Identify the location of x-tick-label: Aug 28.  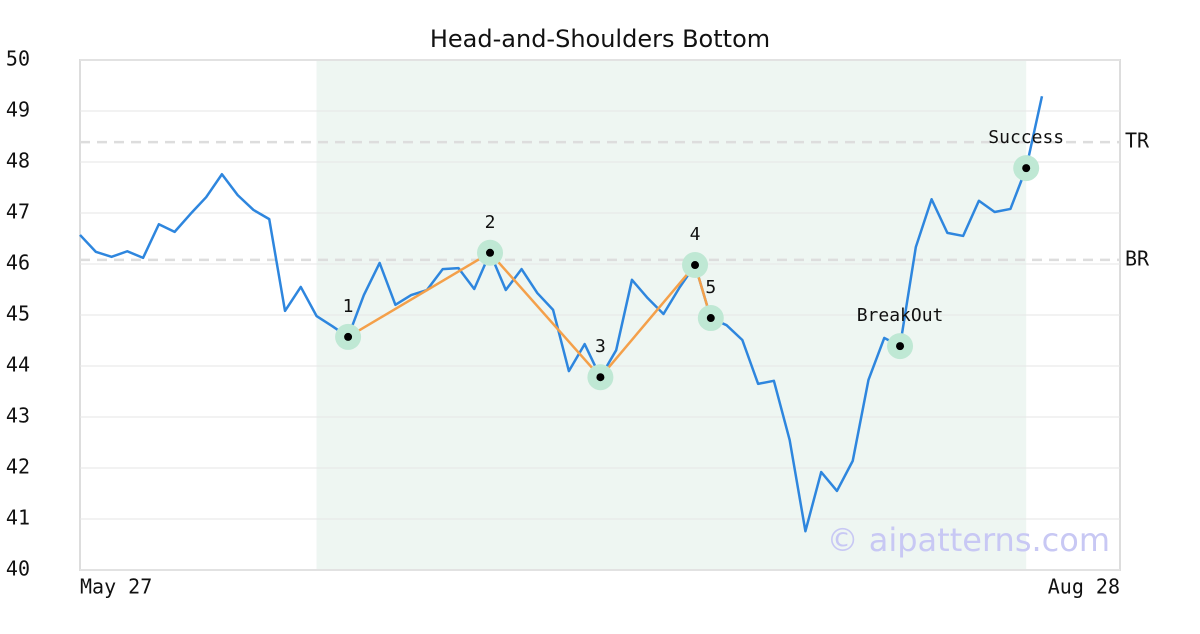
(1084, 587).